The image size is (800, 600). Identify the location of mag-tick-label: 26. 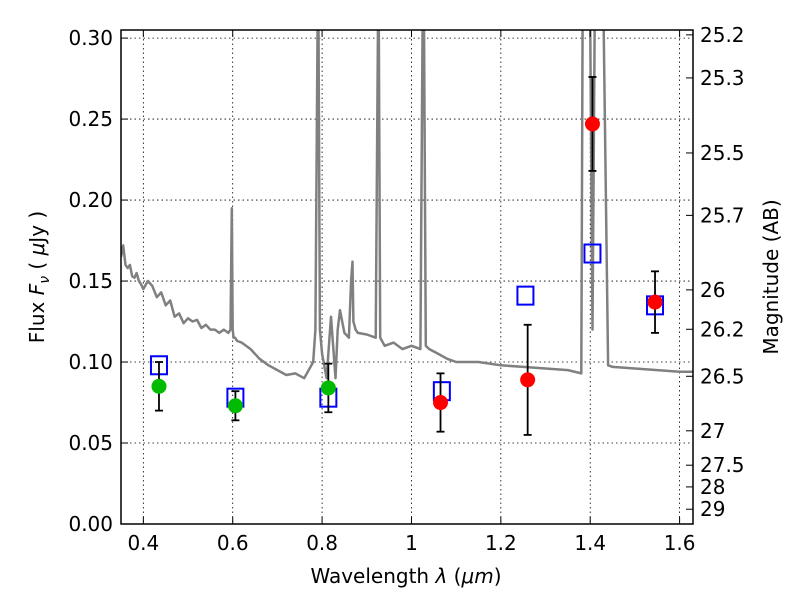
(712, 290).